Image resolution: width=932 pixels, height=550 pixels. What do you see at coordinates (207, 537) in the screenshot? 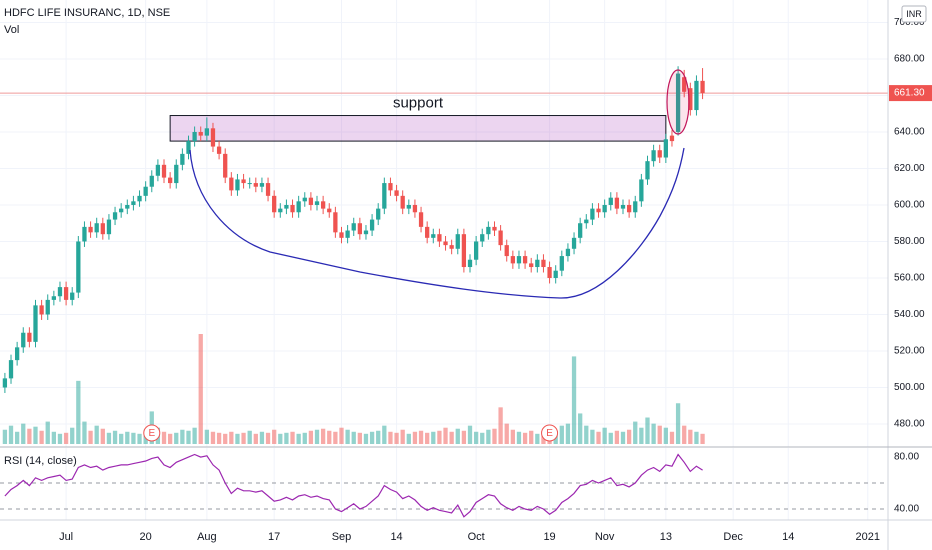
I see `x-tick-label: Aug` at bounding box center [207, 537].